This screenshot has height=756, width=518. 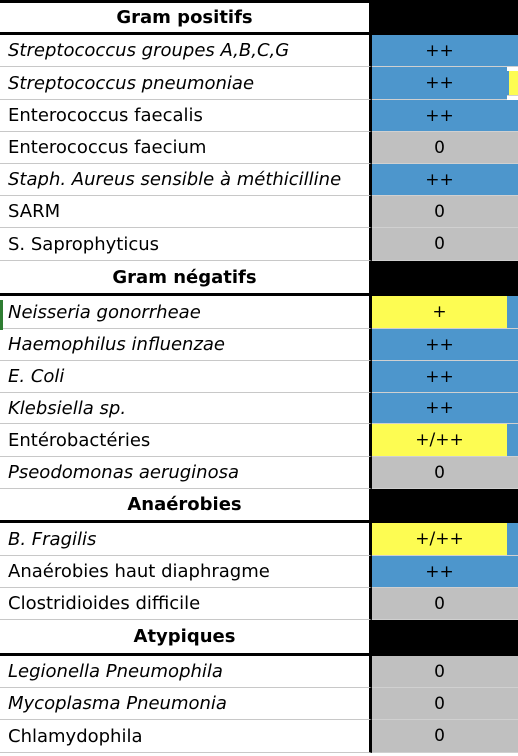 I want to click on section-header-row: Gram positifs, so click(x=259, y=19).